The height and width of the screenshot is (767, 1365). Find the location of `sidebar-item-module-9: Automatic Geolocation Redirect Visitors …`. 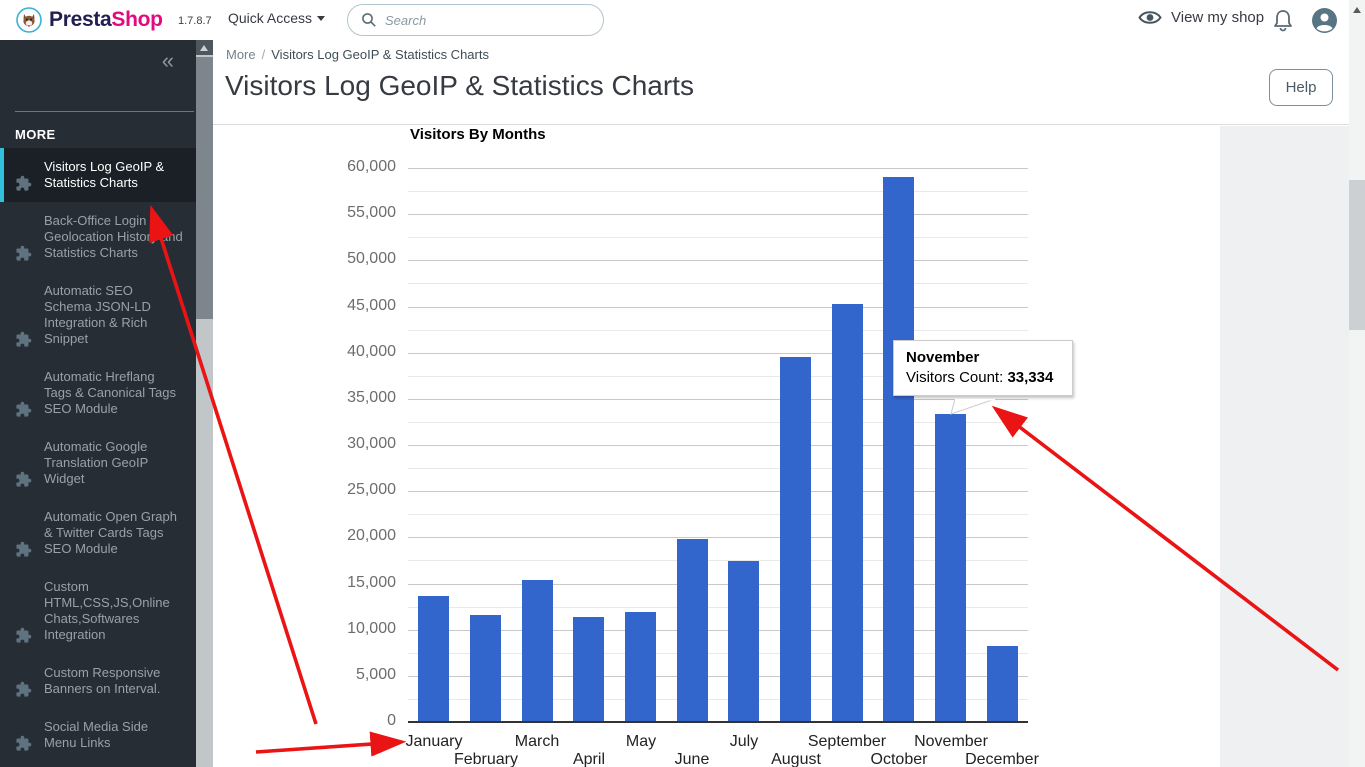

sidebar-item-module-9: Automatic Geolocation Redirect Visitors … is located at coordinates (98, 764).